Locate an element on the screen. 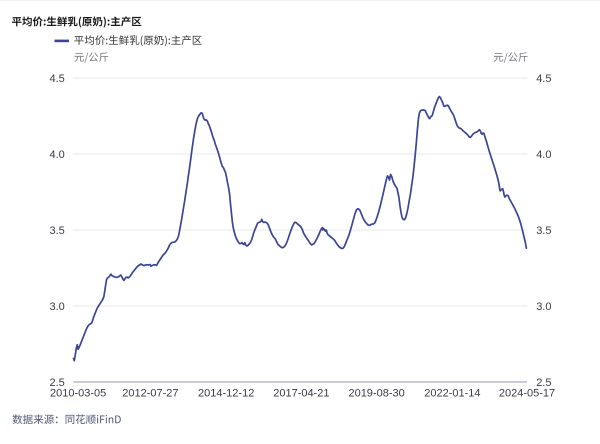  svg-text: 2010-03-05 is located at coordinates (78, 393).